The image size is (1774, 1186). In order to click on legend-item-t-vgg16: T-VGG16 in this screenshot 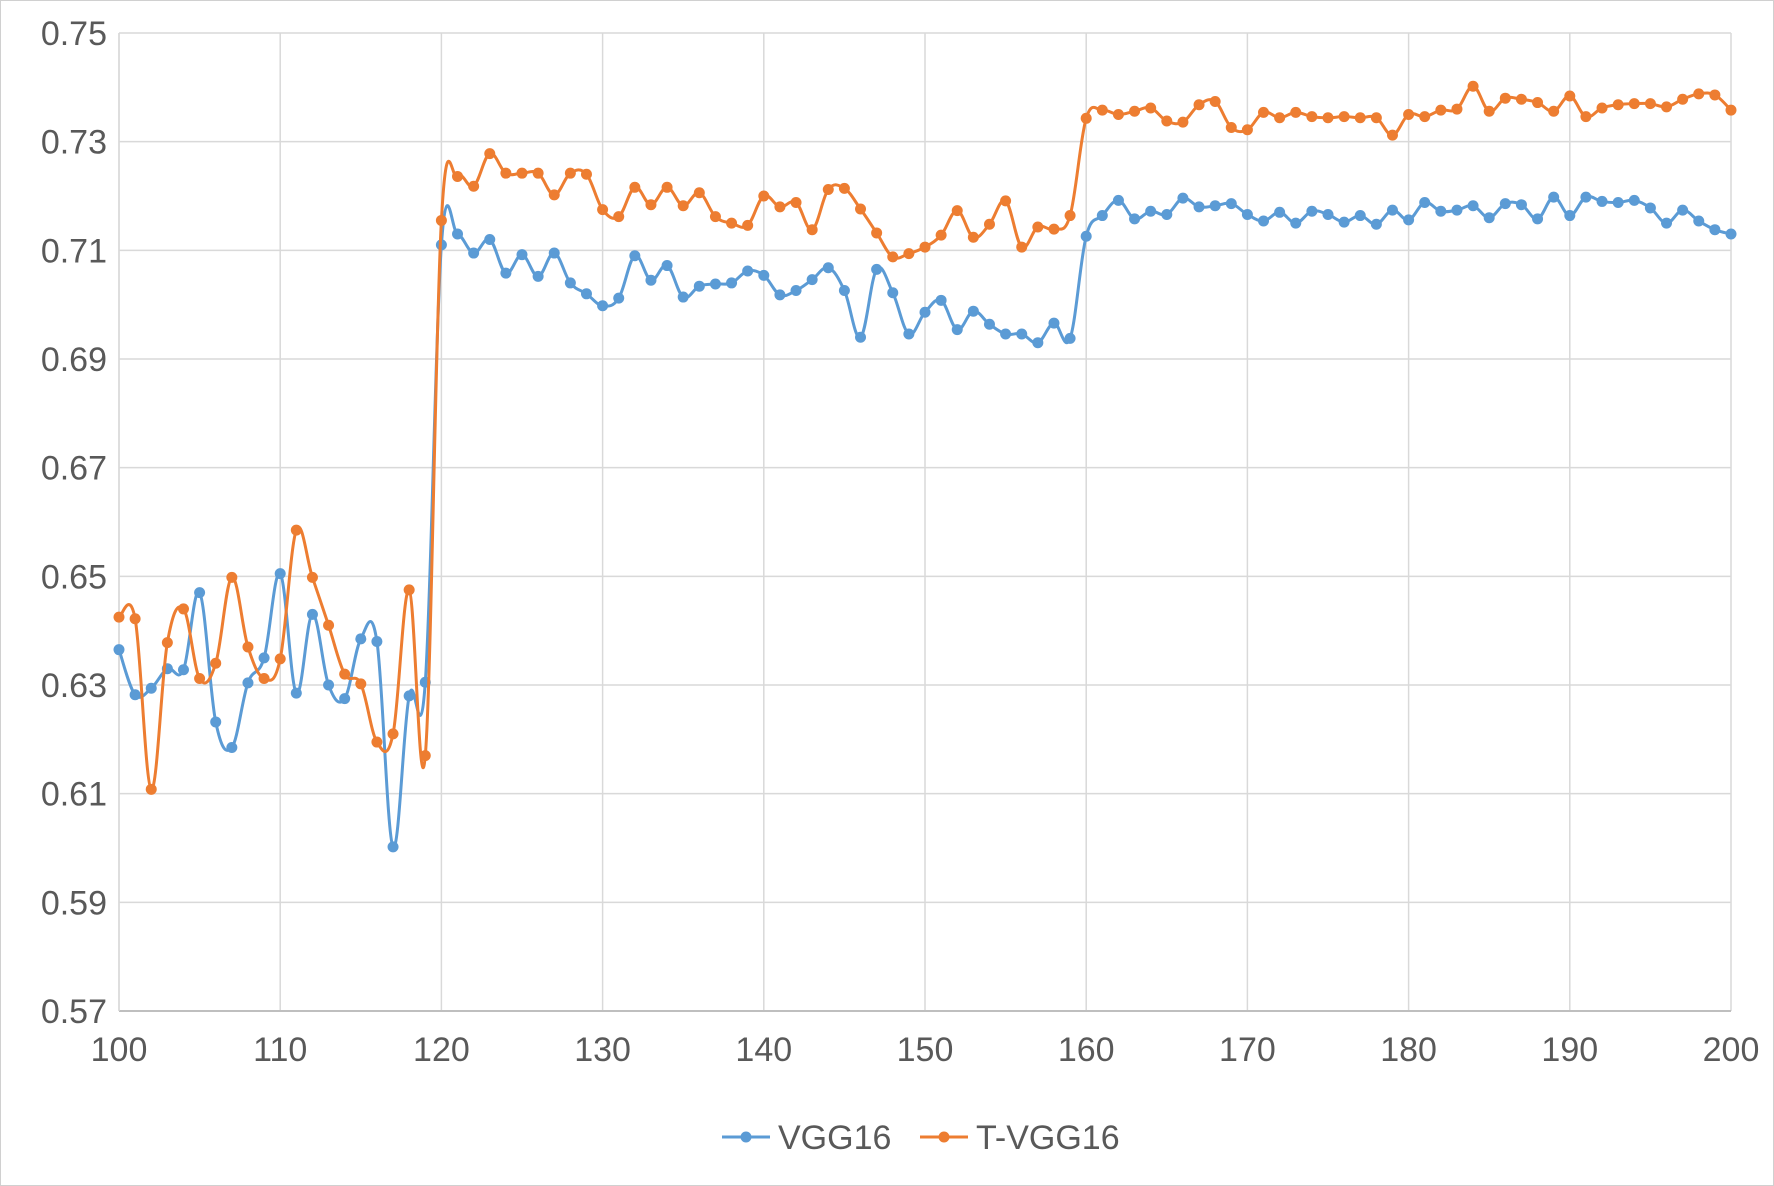, I will do `click(1020, 1138)`.